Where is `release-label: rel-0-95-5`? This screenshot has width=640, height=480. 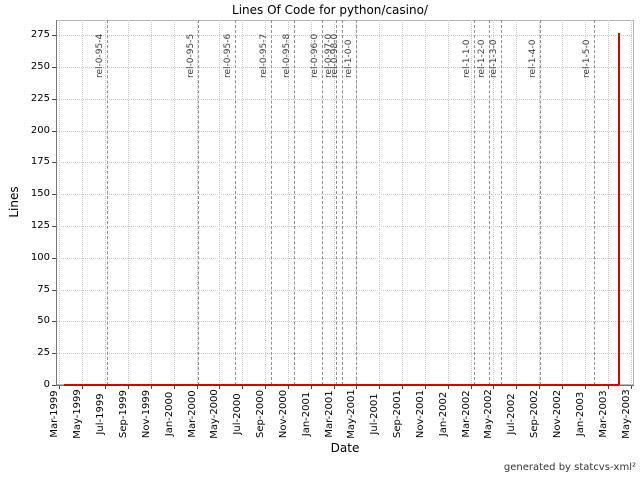
release-label: rel-0-95-5 is located at coordinates (190, 55).